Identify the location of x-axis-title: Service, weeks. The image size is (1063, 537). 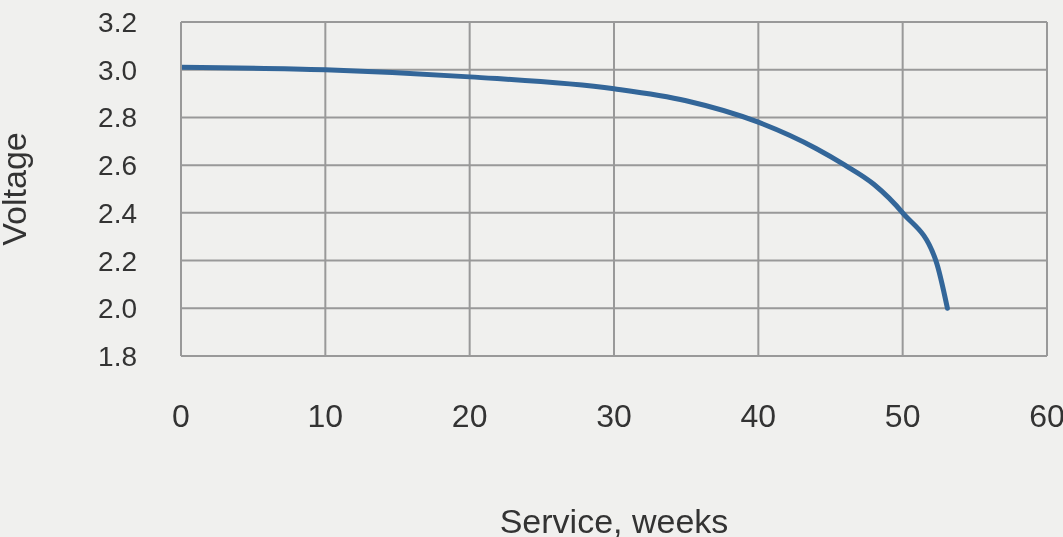
(614, 519).